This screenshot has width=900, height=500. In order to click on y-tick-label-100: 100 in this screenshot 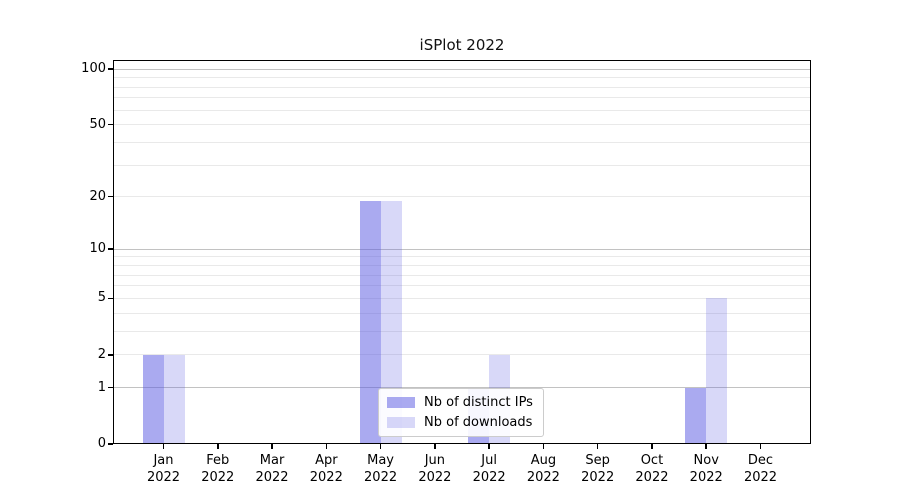, I will do `click(93, 69)`.